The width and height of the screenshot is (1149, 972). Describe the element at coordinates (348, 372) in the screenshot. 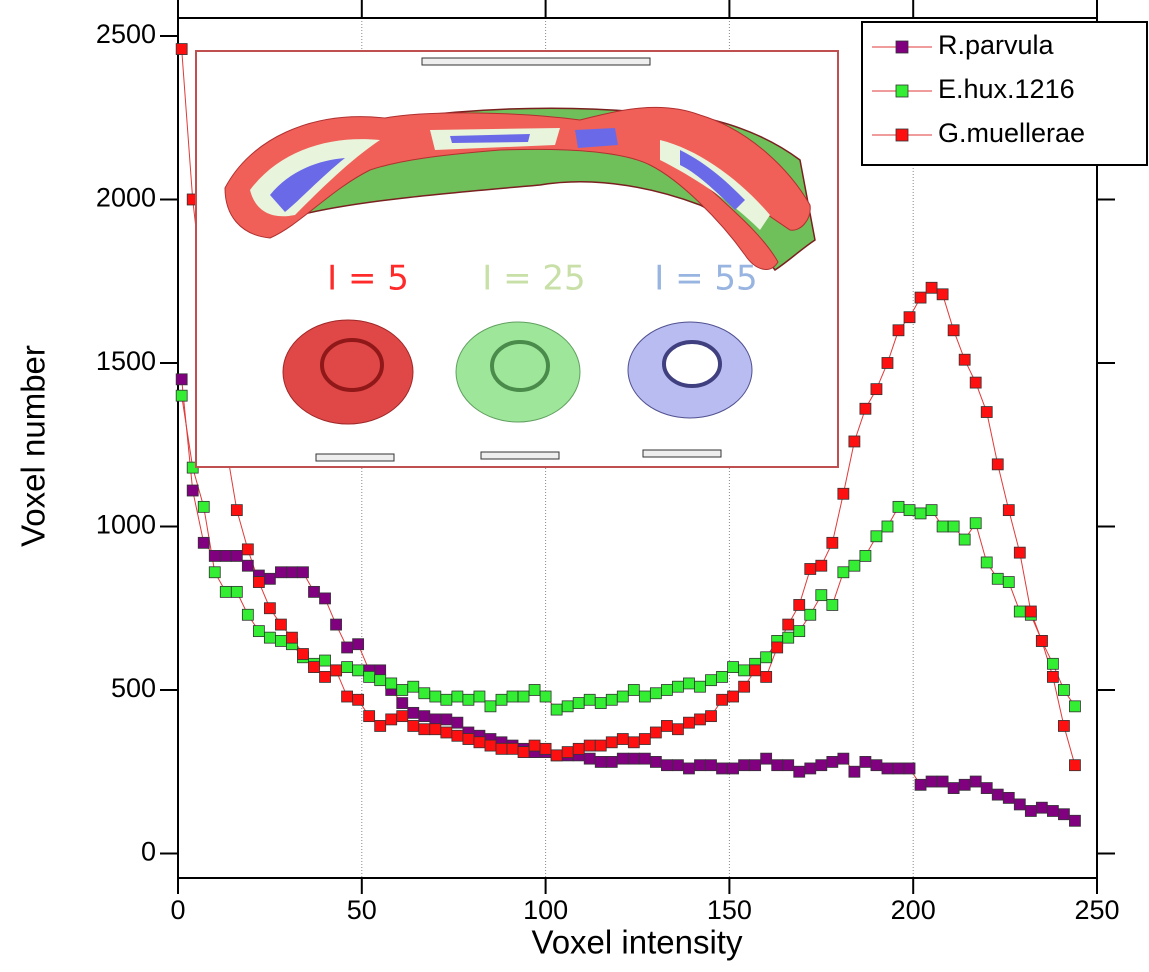

I see `inset-coccolith-red` at that location.